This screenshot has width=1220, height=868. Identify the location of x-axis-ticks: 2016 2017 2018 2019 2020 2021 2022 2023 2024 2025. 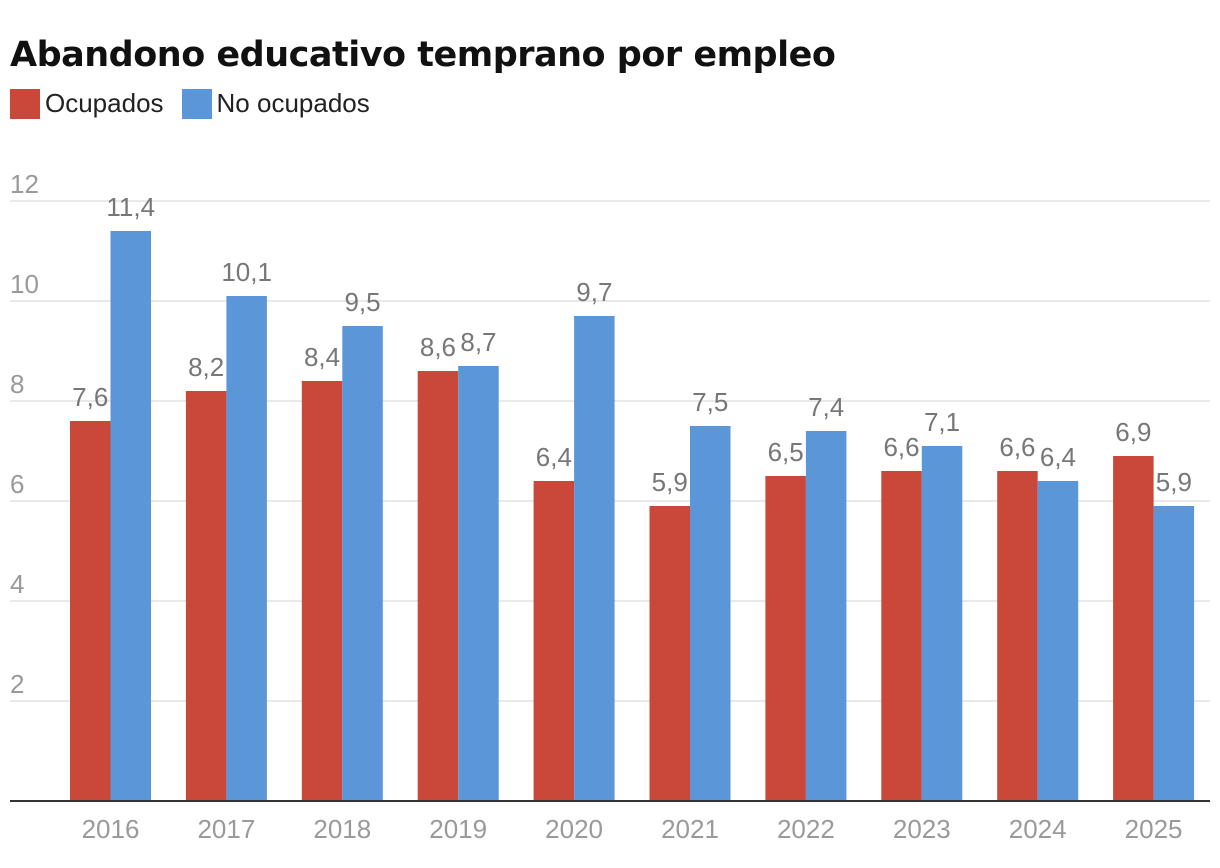
(632, 829).